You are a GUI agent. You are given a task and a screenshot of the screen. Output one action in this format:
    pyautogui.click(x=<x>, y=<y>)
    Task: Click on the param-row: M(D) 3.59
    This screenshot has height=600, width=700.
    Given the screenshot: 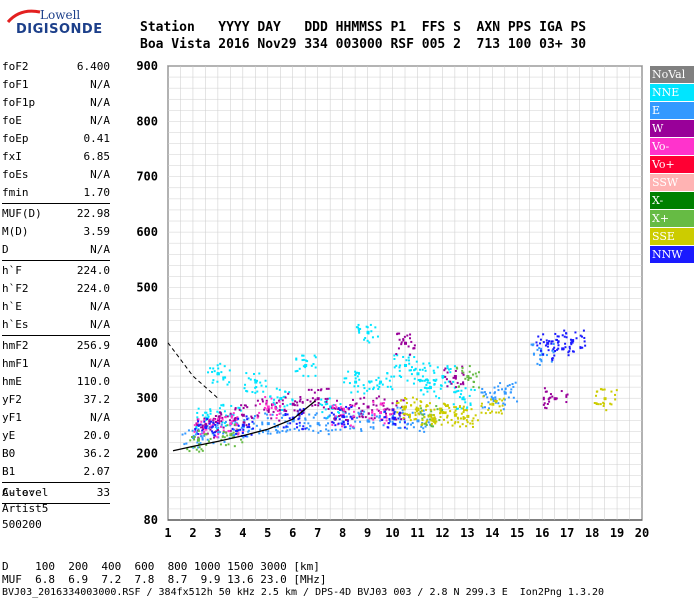 What is the action you would take?
    pyautogui.click(x=56, y=232)
    